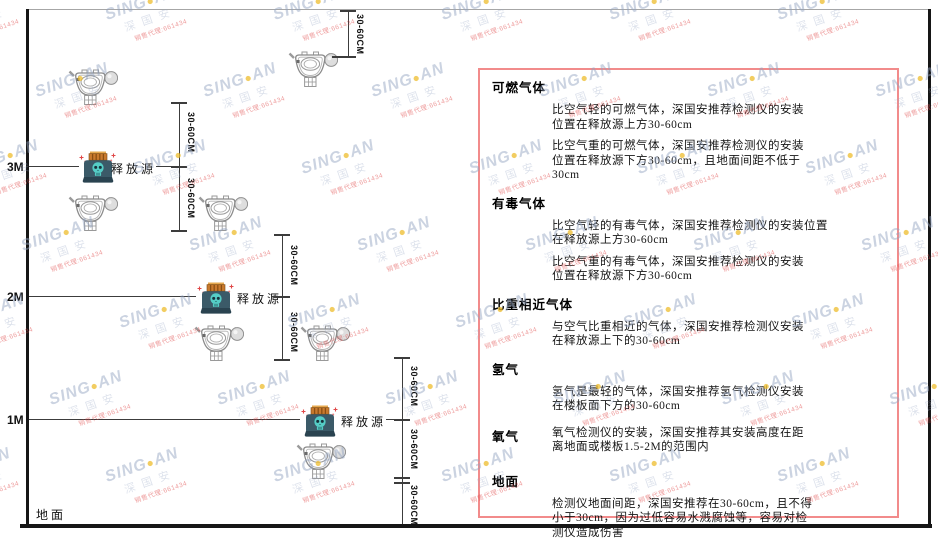 This screenshot has height=541, width=938. Describe the element at coordinates (719, 117) in the screenshot. I see `section-paragraph: 比空气轻的可燃气体，深国安推荐检测仪的安装 位置在释放源上方30-60cm` at that location.